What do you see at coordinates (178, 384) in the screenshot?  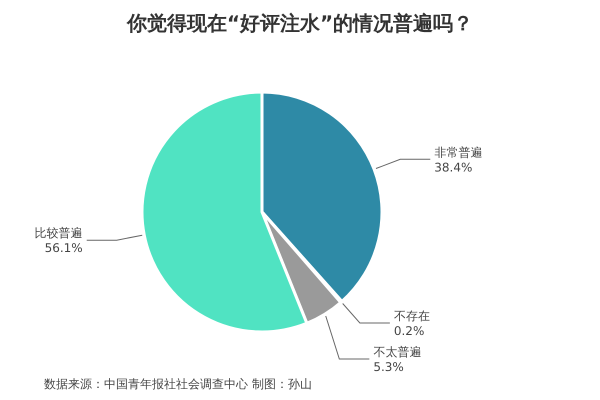 I see `annotation: 数据来源：中国青年报社社会调查中心 制图：孙山` at bounding box center [178, 384].